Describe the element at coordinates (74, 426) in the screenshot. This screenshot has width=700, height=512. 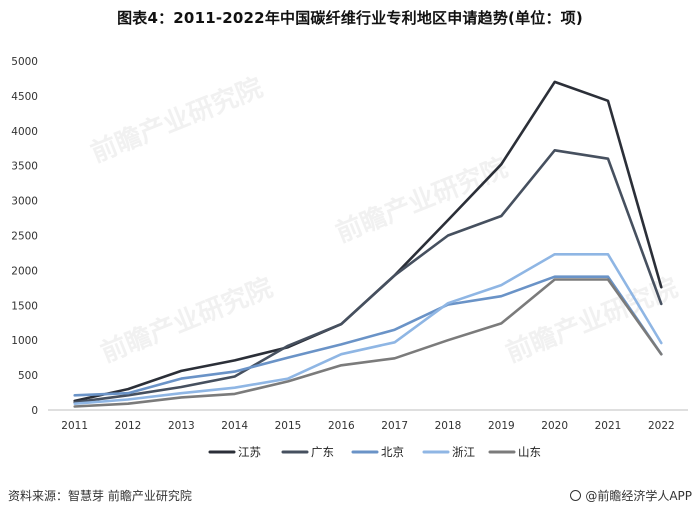
I see `x-tick-label: 2011` at that location.